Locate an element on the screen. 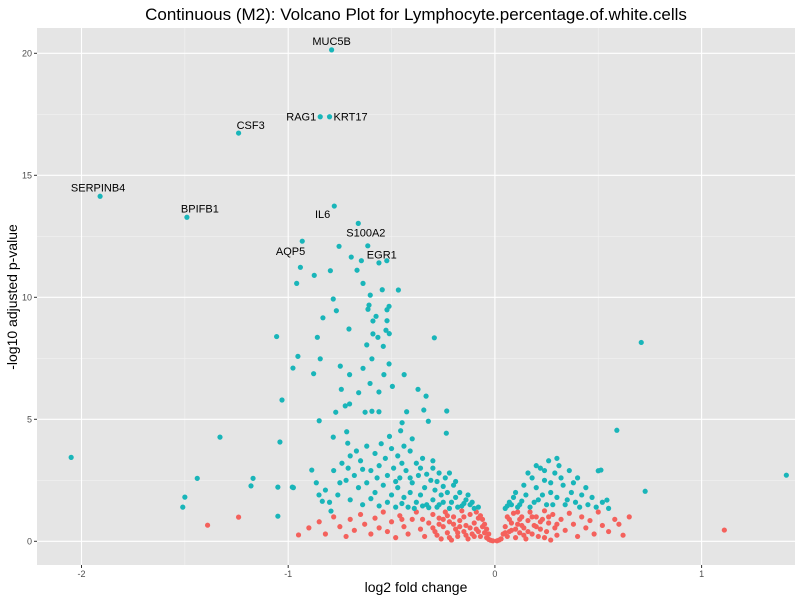 The image size is (800, 600). x-tick-label: -2 is located at coordinates (81, 574).